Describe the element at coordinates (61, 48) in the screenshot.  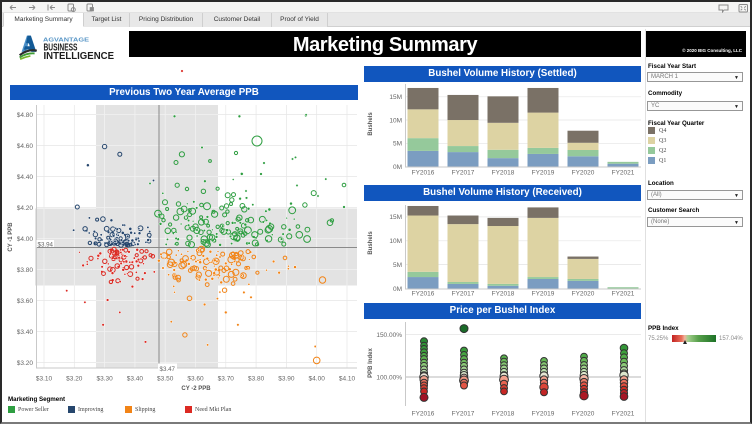
I see `svg-text: BUSINESS` at that location.